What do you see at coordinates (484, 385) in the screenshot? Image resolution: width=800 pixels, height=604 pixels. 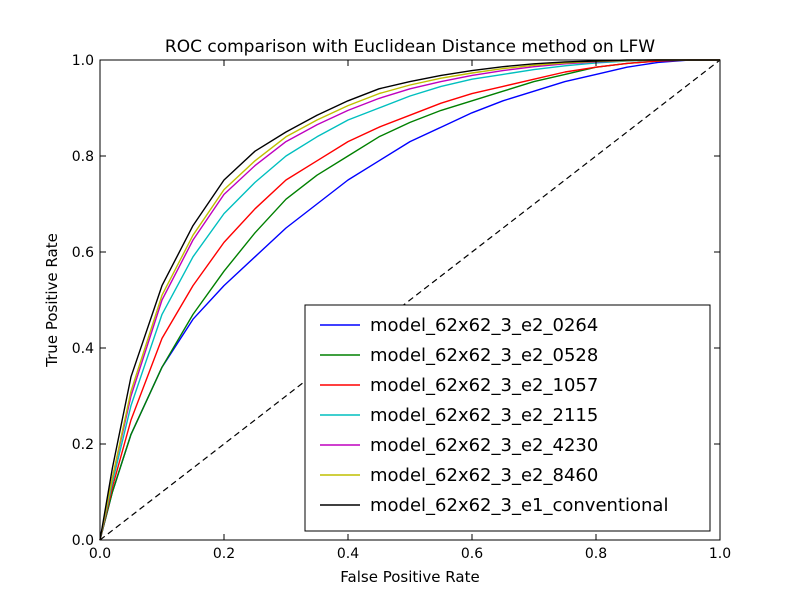 I see `legend-label-2: model_62x62_3_e2_1057` at bounding box center [484, 385].